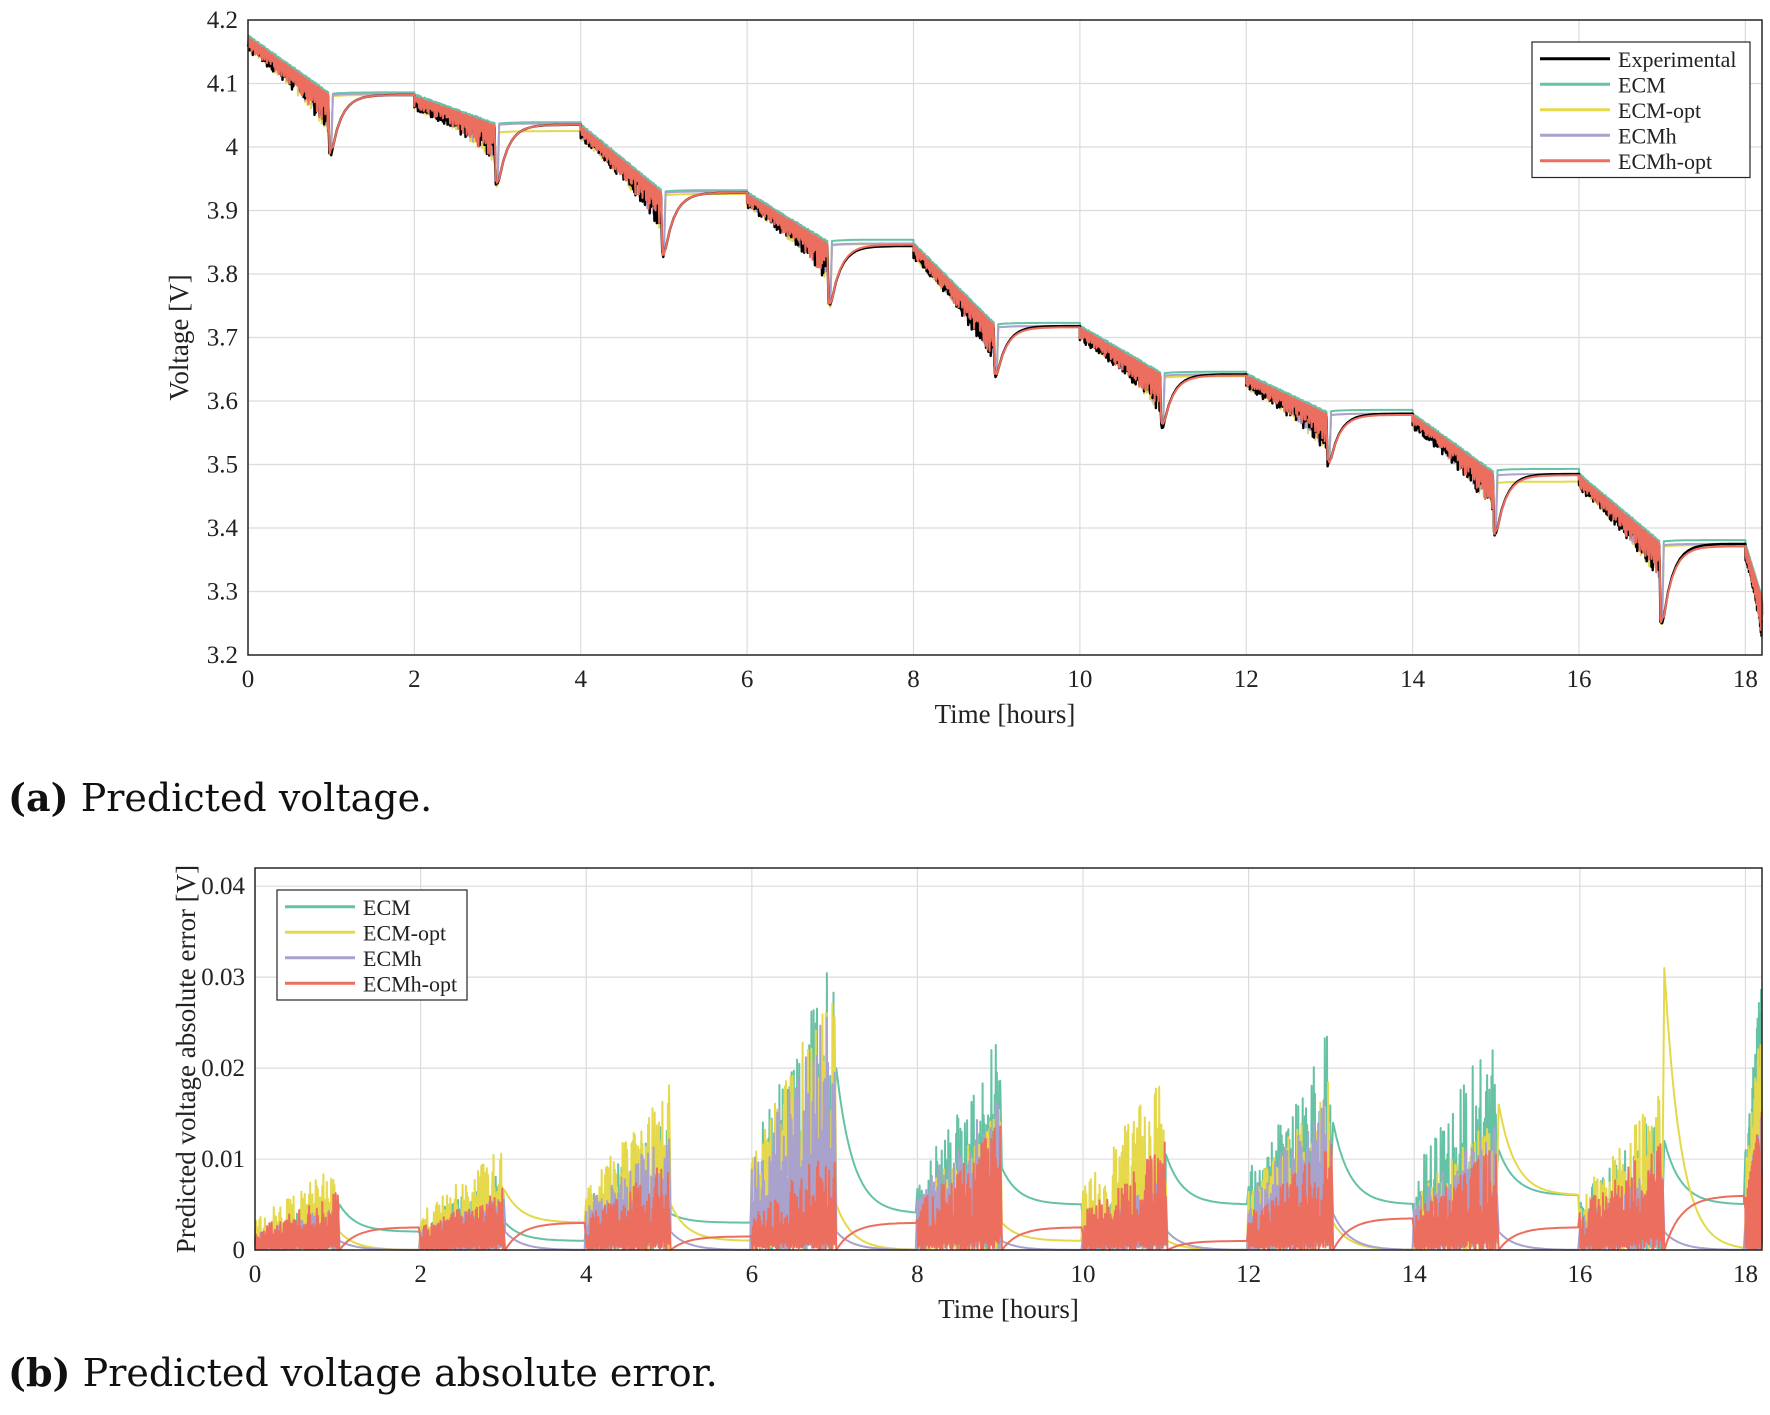  I want to click on y-tick-label: 4.2, so click(222, 20).